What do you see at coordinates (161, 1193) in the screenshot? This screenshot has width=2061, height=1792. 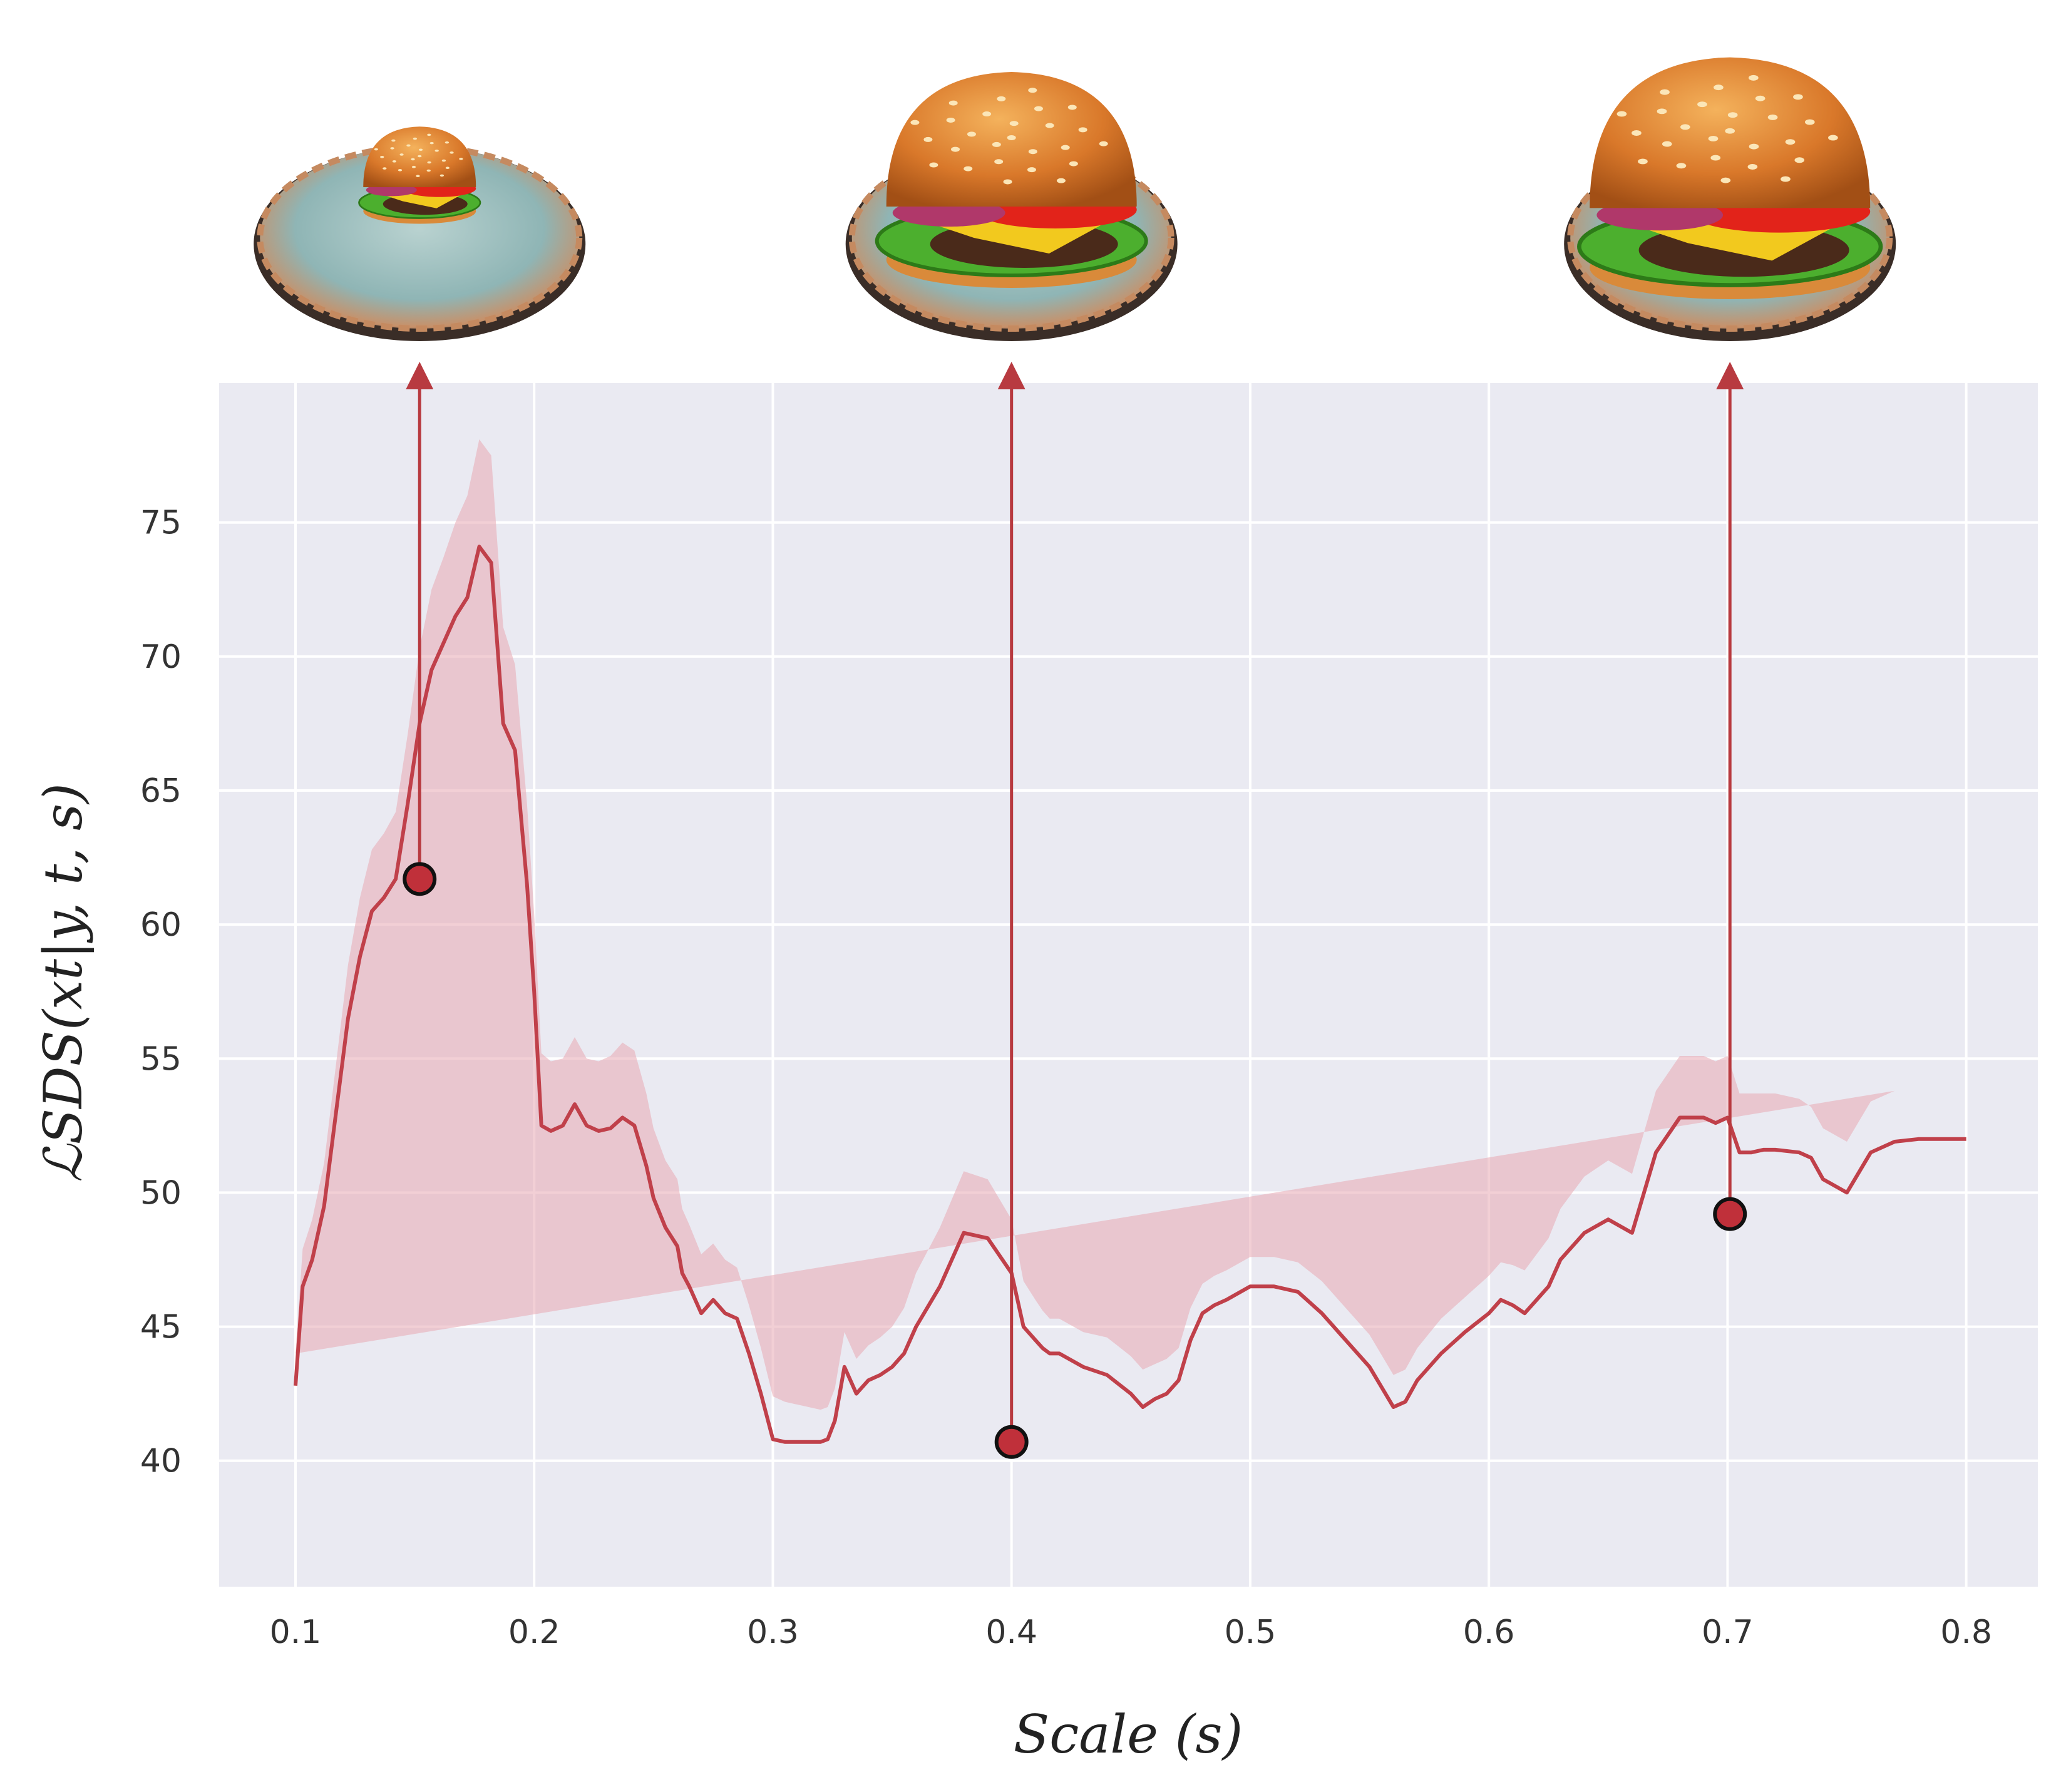 I see `y-tick-label: 50` at bounding box center [161, 1193].